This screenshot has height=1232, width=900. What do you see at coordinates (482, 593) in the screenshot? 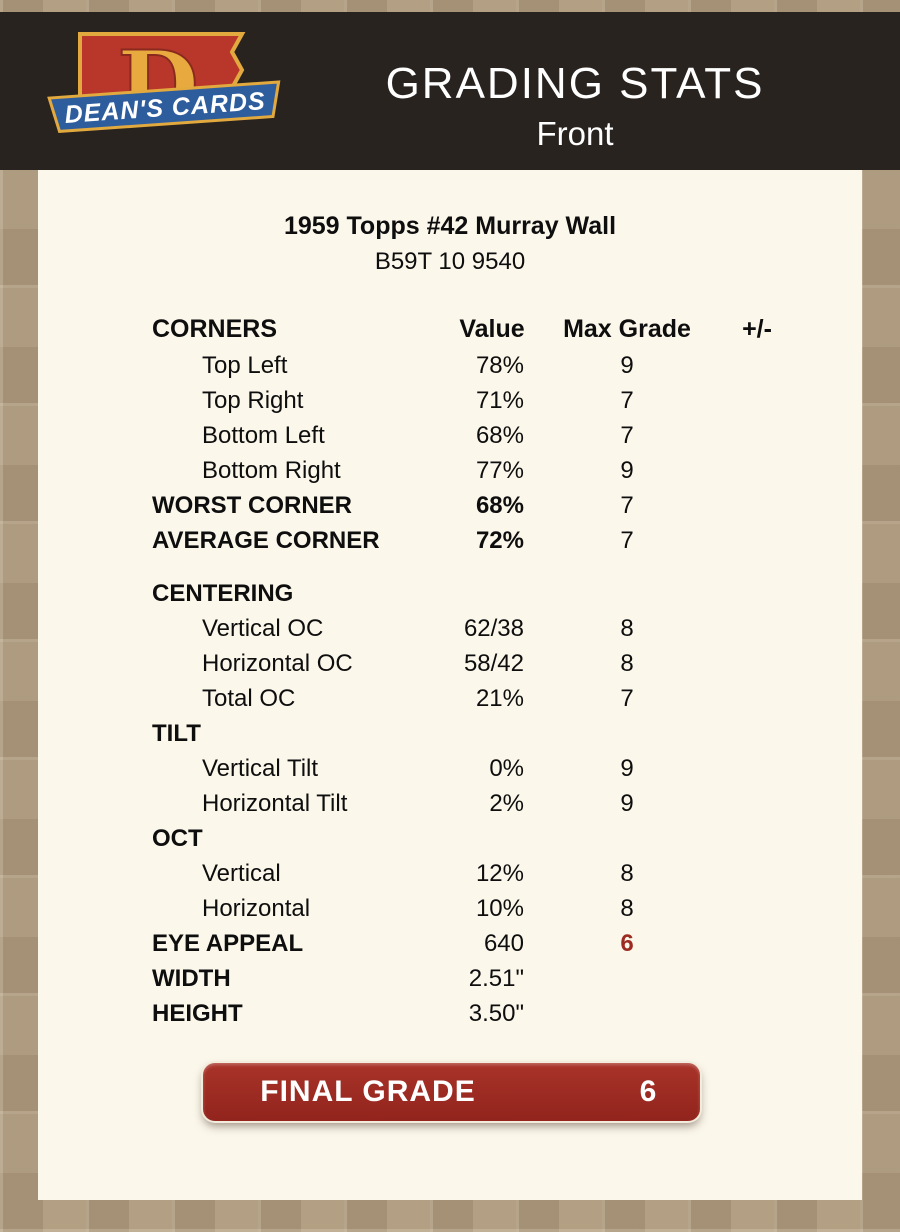
I see `table-row: CENTERING` at bounding box center [482, 593].